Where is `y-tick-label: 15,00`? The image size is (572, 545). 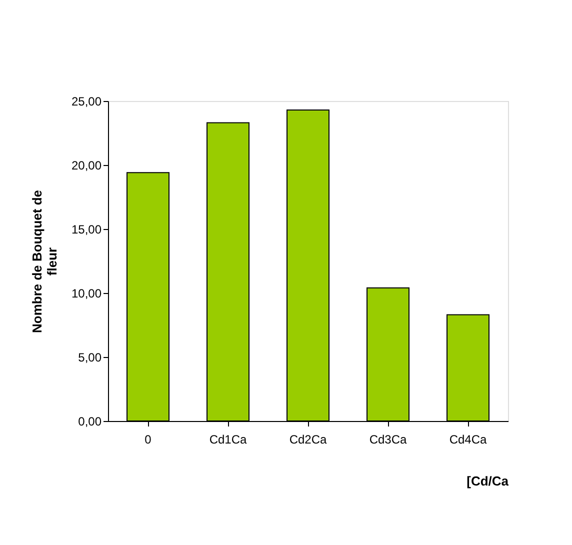
y-tick-label: 15,00 is located at coordinates (86, 229).